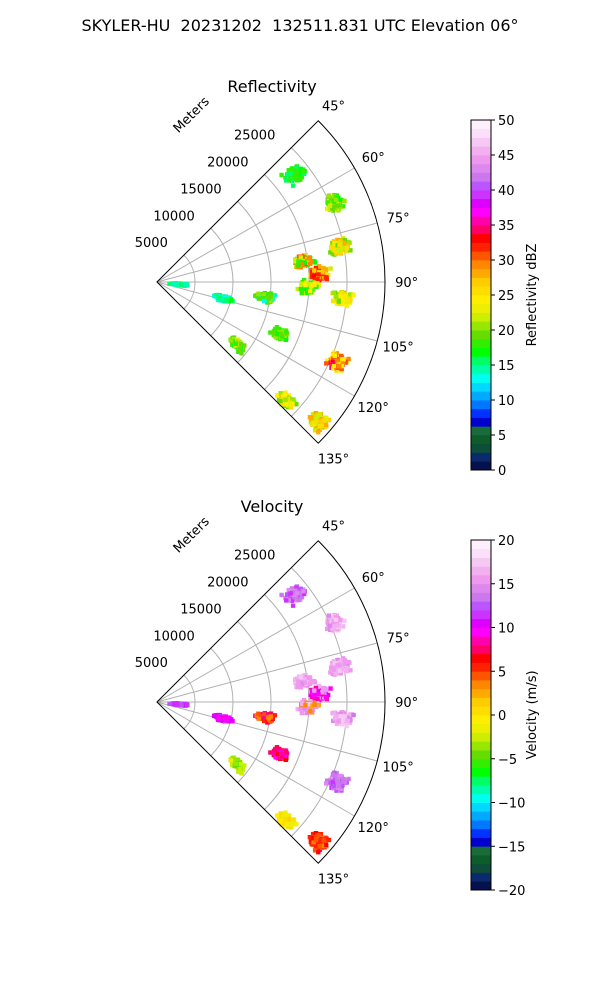 The height and width of the screenshot is (1000, 600). What do you see at coordinates (373, 578) in the screenshot?
I see `azimuth-tick-label: 60°` at bounding box center [373, 578].